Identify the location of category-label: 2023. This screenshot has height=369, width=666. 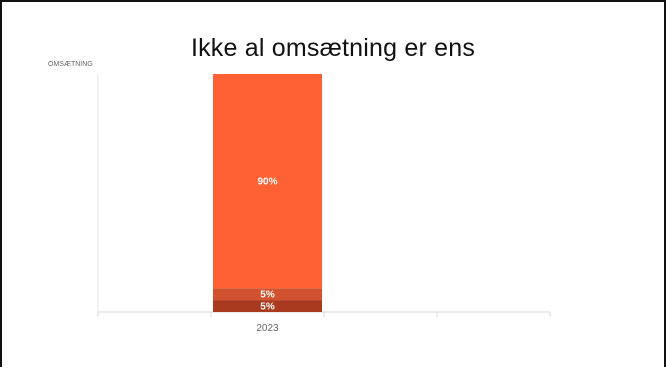
(267, 328).